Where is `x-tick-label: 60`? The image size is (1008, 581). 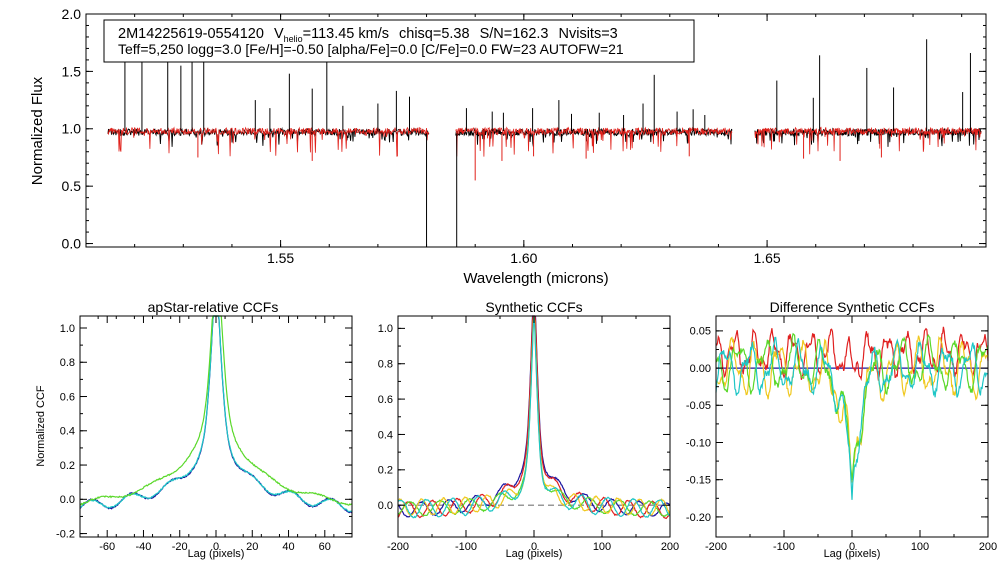
x-tick-label: 60 is located at coordinates (325, 547).